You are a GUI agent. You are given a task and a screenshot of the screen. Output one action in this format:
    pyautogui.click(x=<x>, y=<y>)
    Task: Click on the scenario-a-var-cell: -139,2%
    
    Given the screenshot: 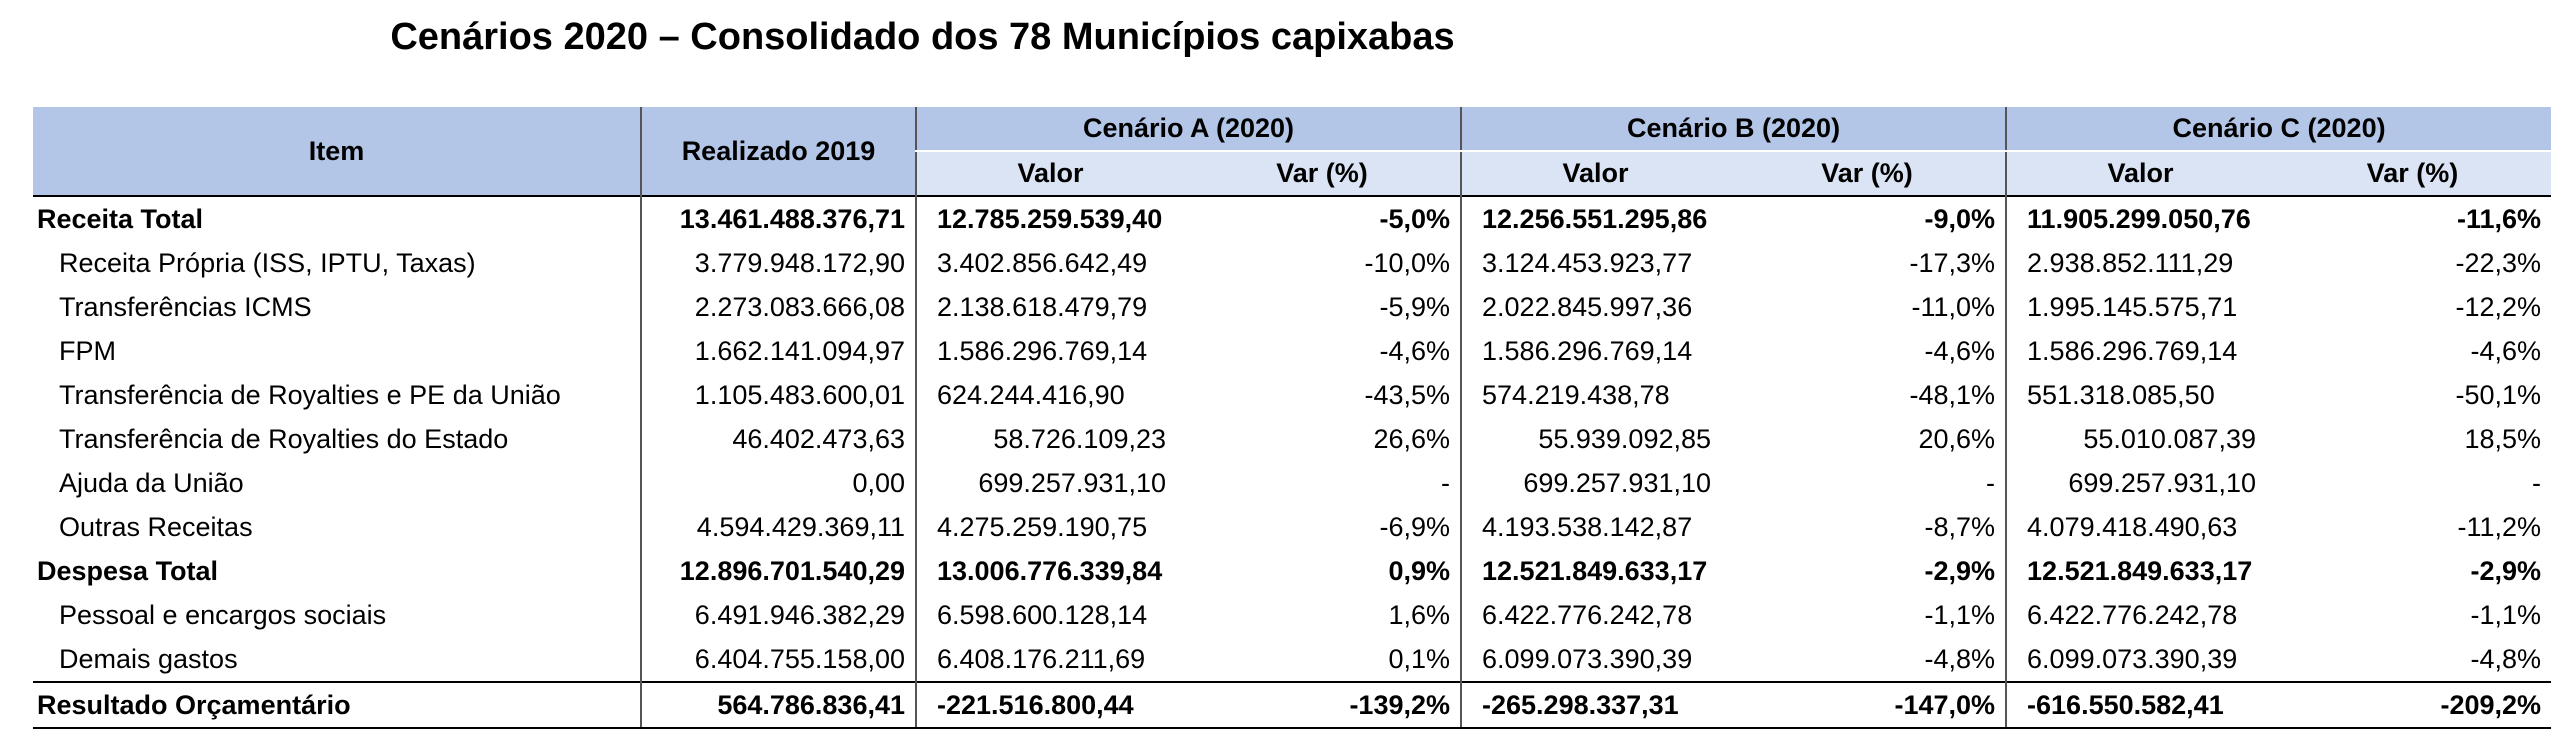 What is the action you would take?
    pyautogui.click(x=1323, y=705)
    